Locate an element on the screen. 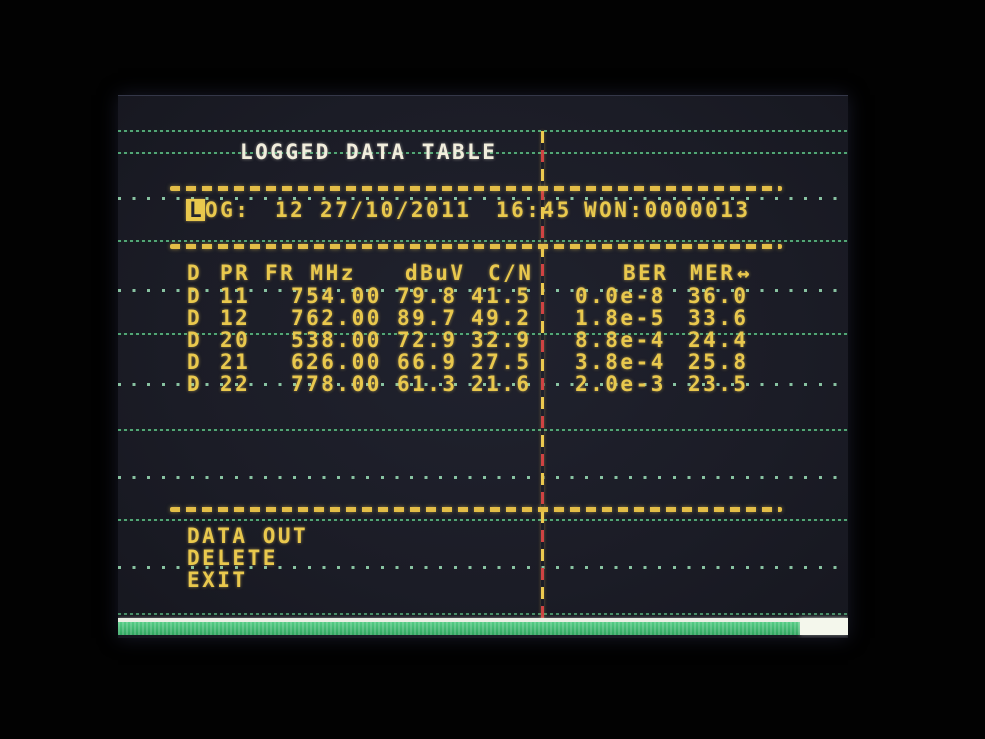 This screenshot has height=739, width=985. cell-dbuv: 66.9 is located at coordinates (427, 362).